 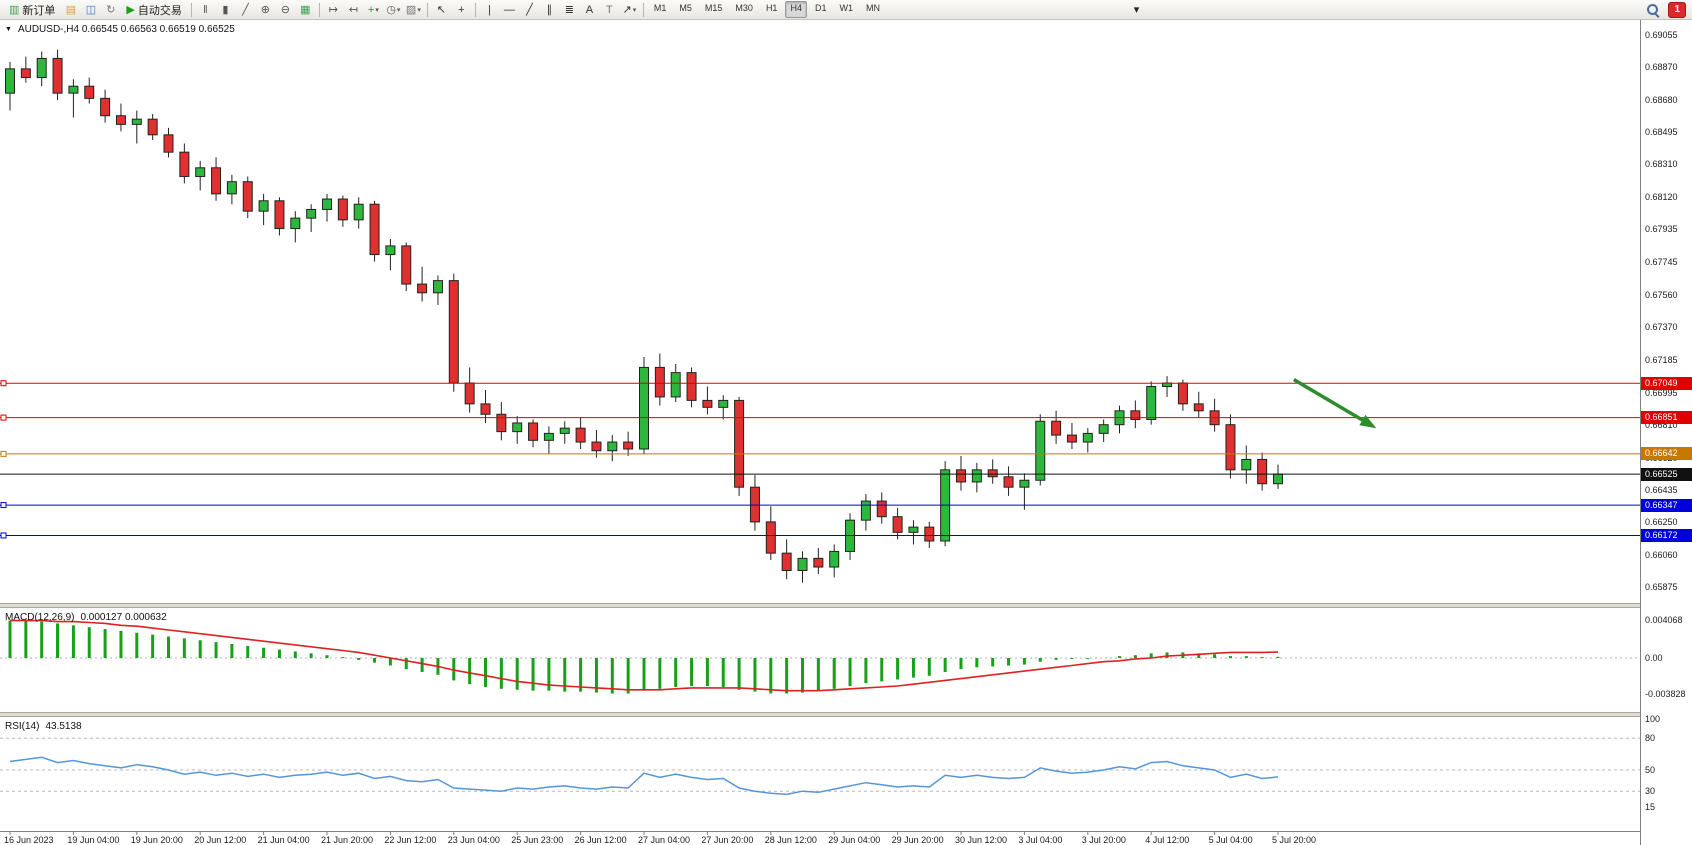 I want to click on line-chart-mode-icon: ╱, so click(x=245, y=10).